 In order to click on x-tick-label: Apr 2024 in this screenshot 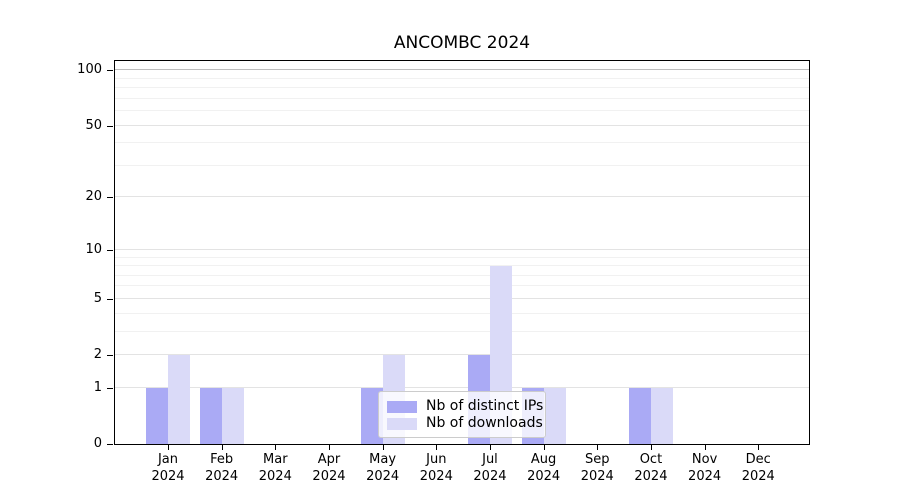, I will do `click(329, 468)`.